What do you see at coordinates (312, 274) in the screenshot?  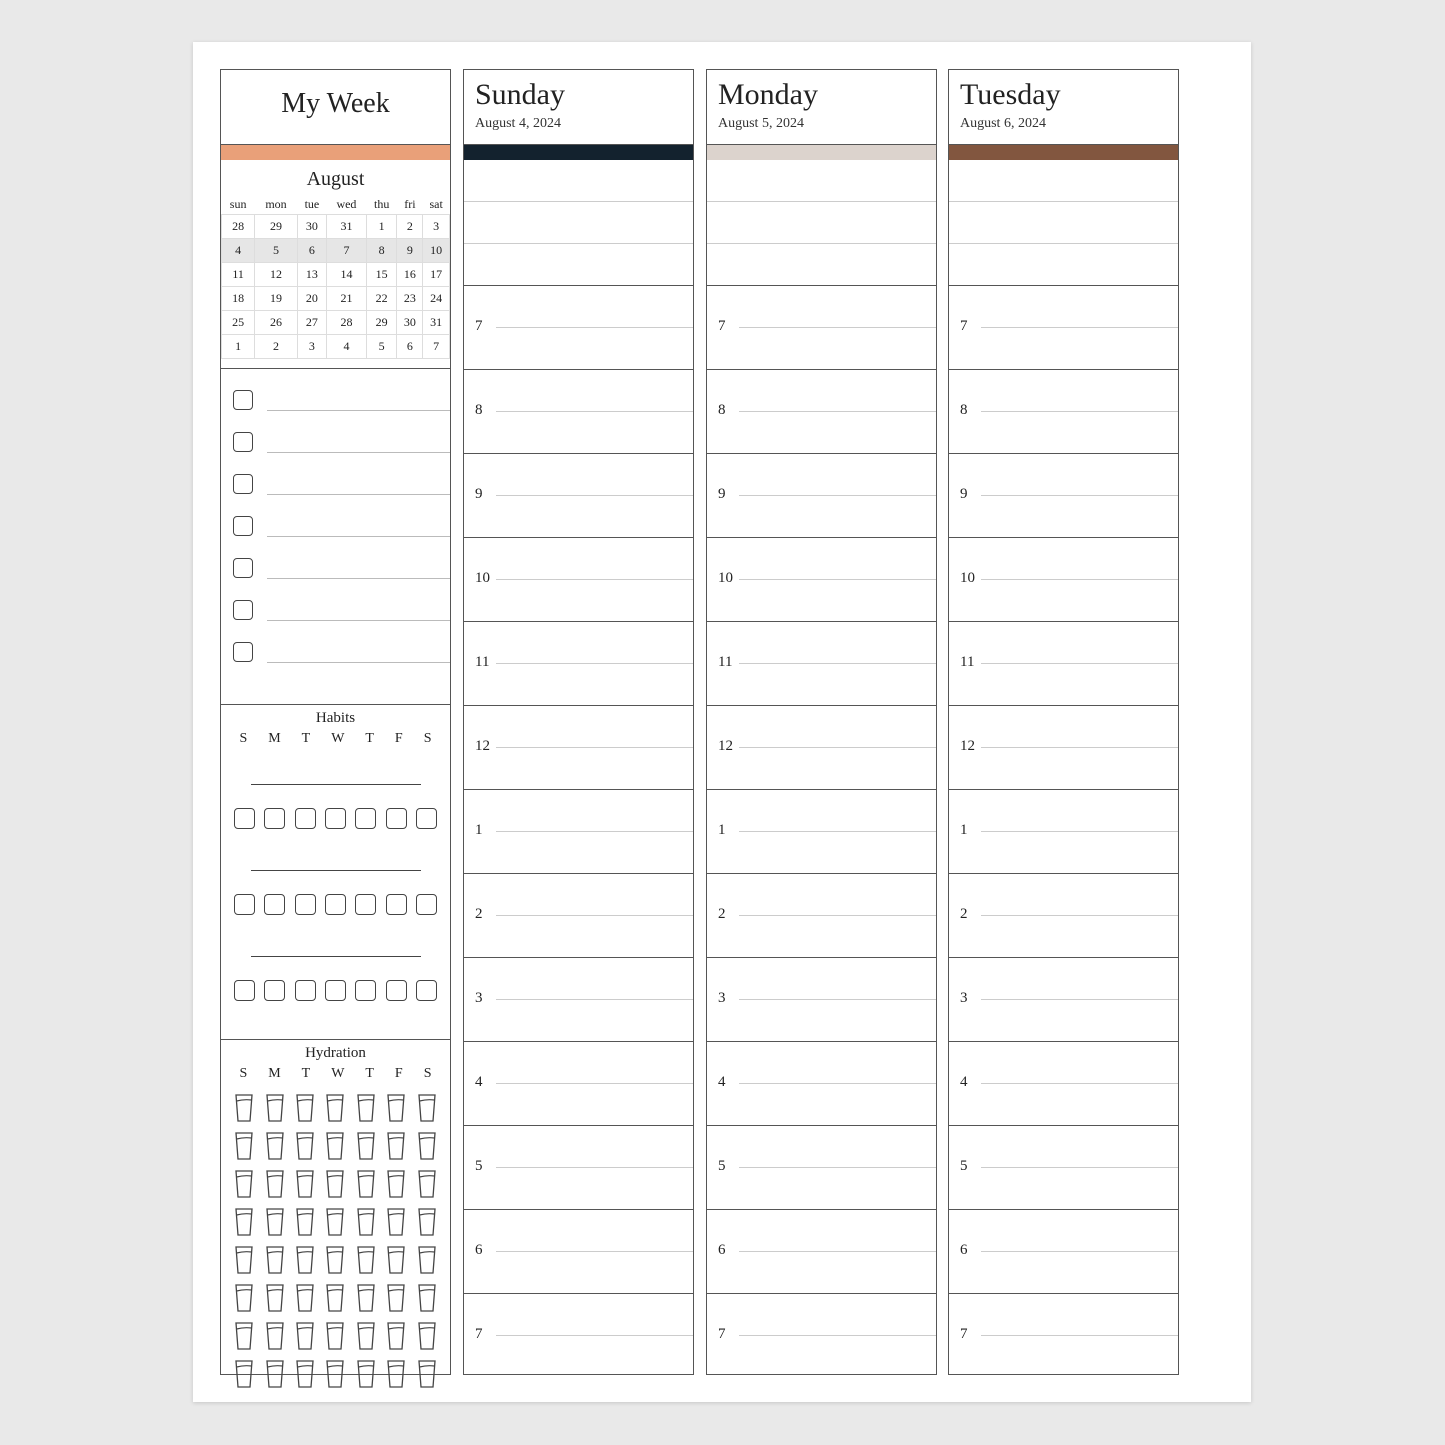 I see `calendar-day: 13` at bounding box center [312, 274].